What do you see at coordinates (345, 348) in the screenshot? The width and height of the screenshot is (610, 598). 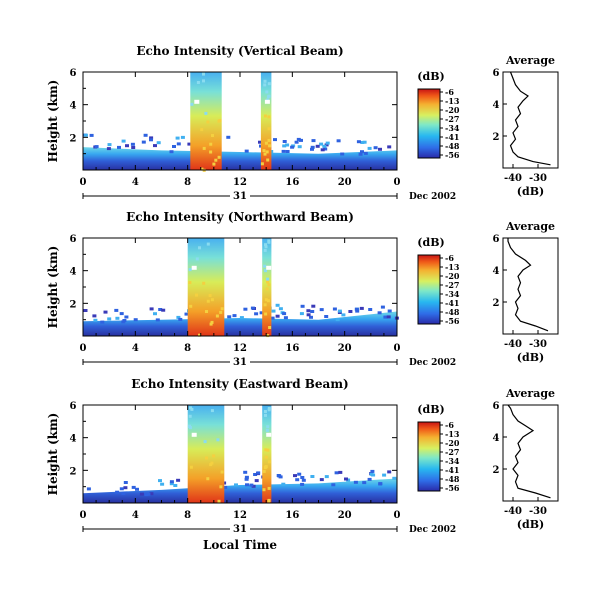 I see `x-tick-label: 20` at bounding box center [345, 348].